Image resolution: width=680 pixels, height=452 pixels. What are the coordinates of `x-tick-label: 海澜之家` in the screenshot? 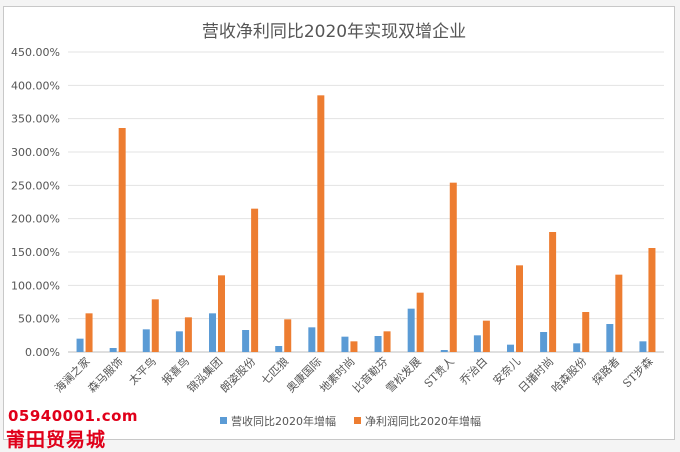 It's located at (72, 374).